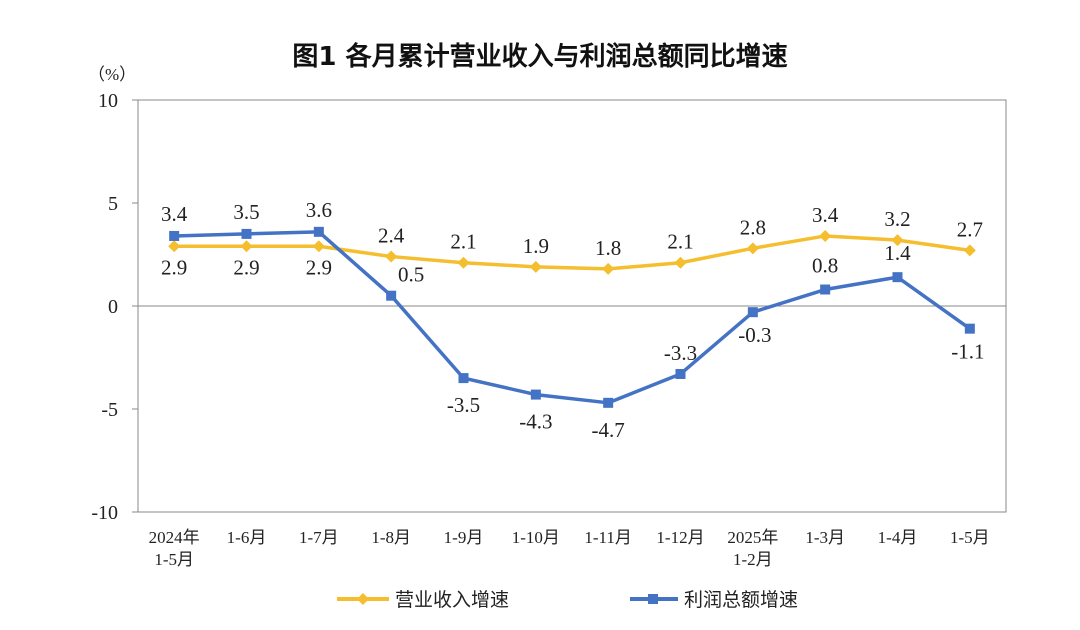 This screenshot has width=1080, height=630. Describe the element at coordinates (108, 101) in the screenshot. I see `y-tick-label: 10` at that location.